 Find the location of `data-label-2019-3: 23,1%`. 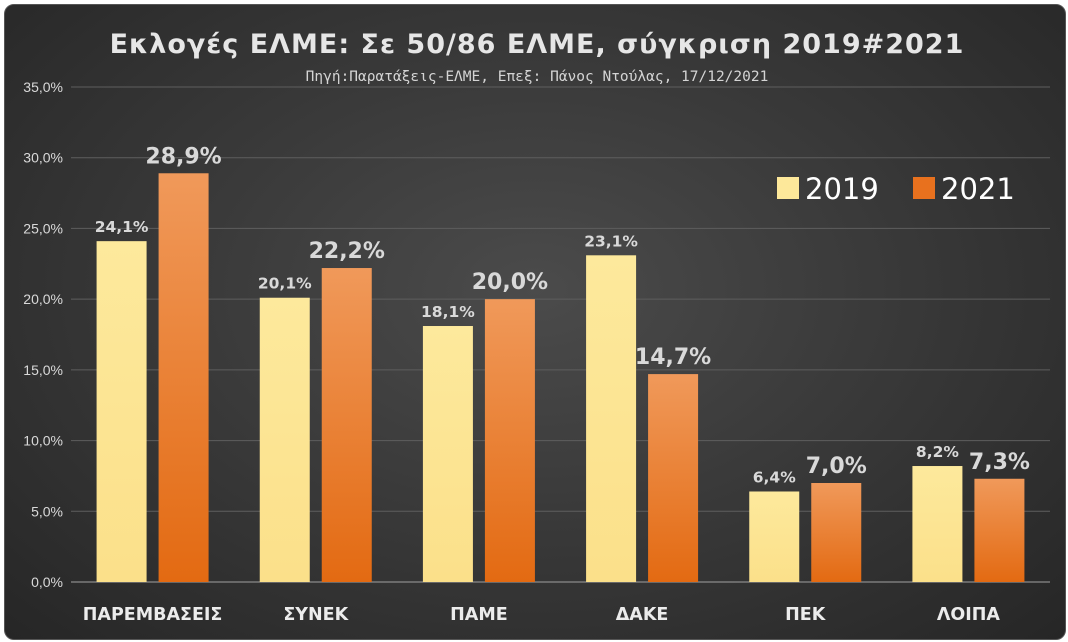

data-label-2019-3: 23,1% is located at coordinates (611, 241).